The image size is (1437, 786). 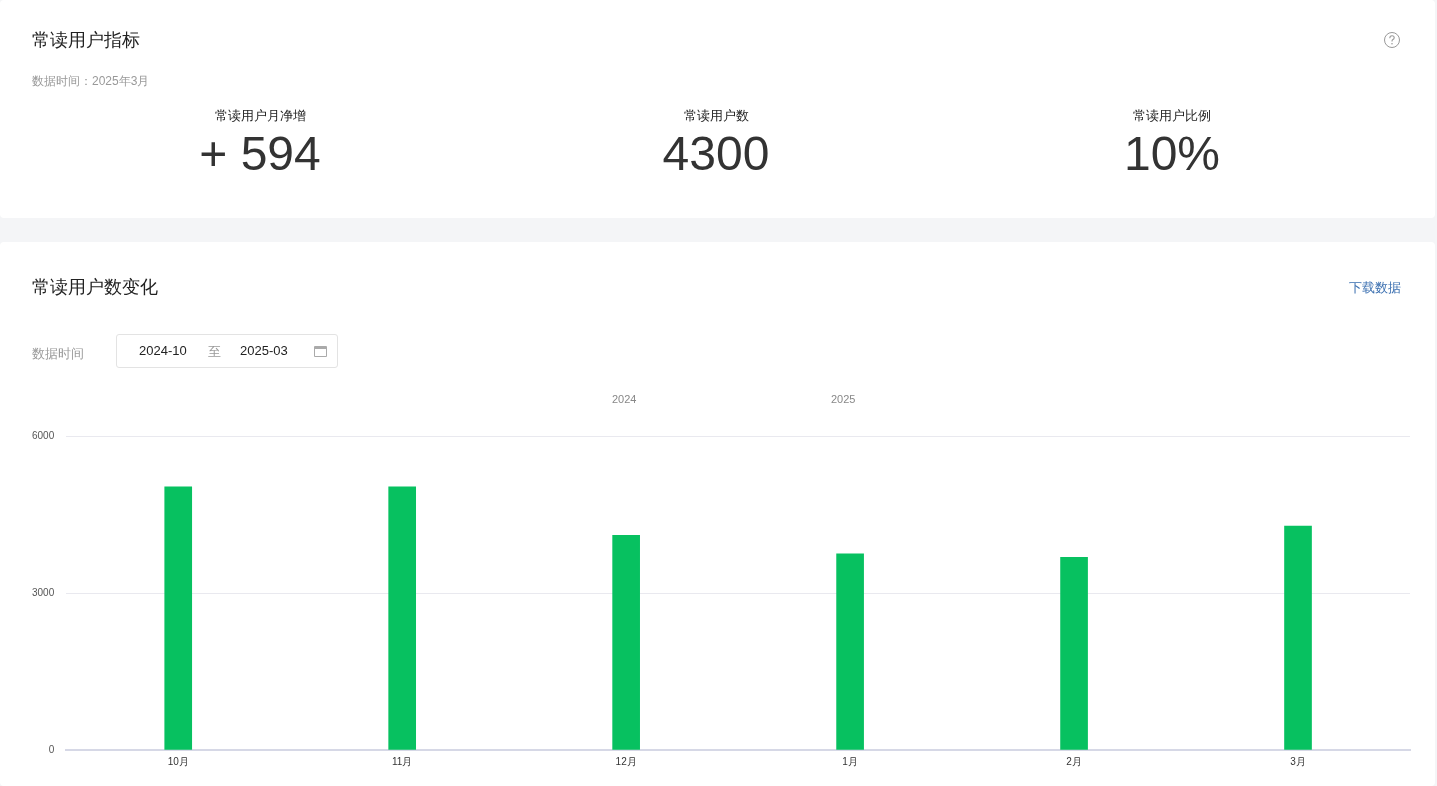 What do you see at coordinates (1298, 761) in the screenshot?
I see `x-tick-label: 3月` at bounding box center [1298, 761].